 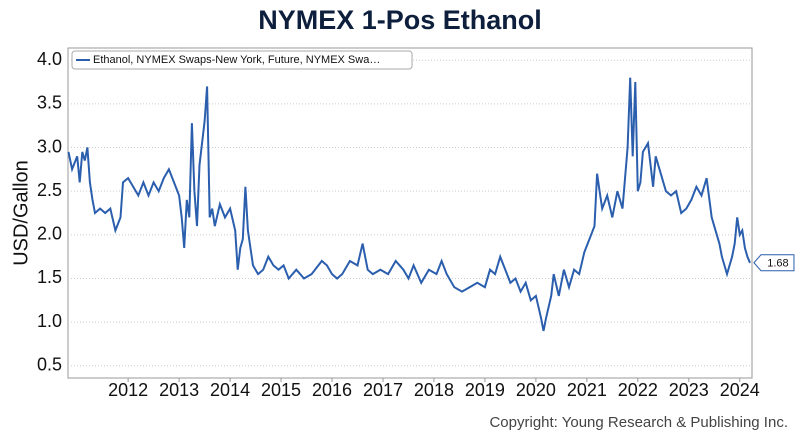 I want to click on y-tick-label: 3.0, so click(x=49, y=146).